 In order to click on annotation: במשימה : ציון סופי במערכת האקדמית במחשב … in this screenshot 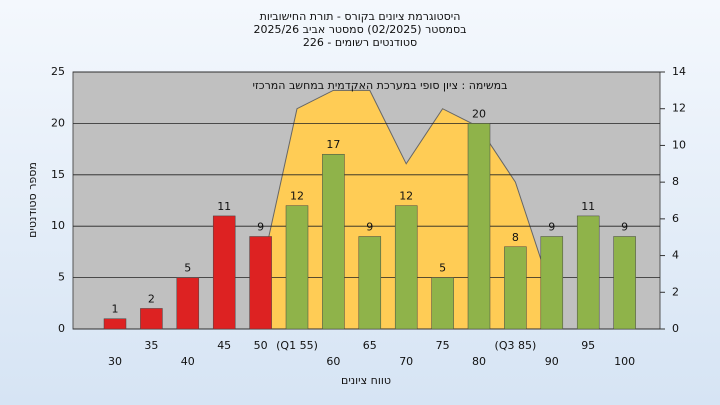, I will do `click(380, 85)`.